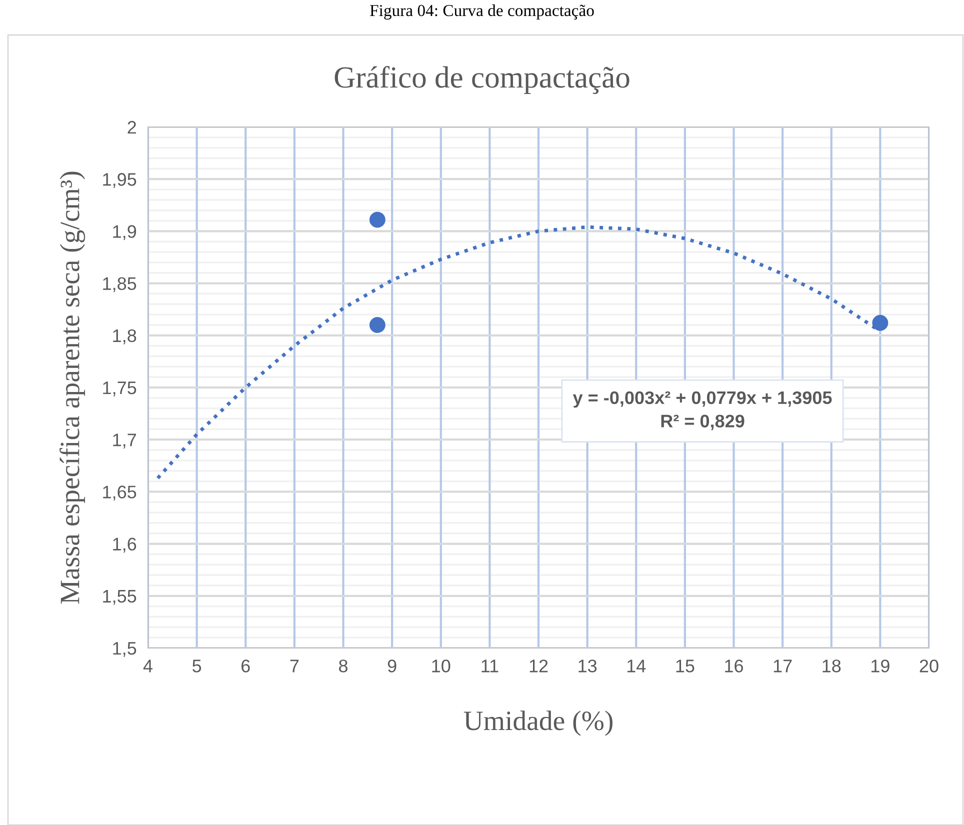 This screenshot has width=964, height=825. I want to click on annotation: y = -0,003x² + 0,0779x + 1,3905 R² = 0,829, so click(702, 410).